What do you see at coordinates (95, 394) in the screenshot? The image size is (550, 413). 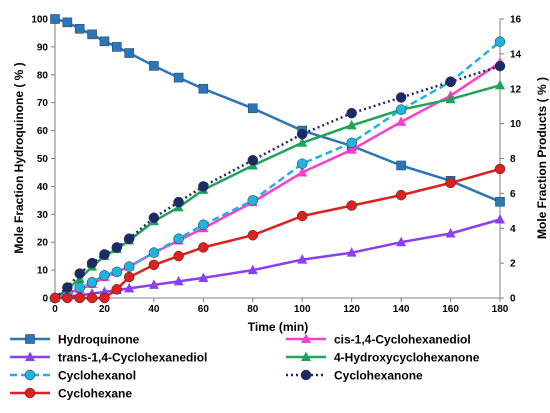 I see `legend-label: Cyclohexane` at bounding box center [95, 394].